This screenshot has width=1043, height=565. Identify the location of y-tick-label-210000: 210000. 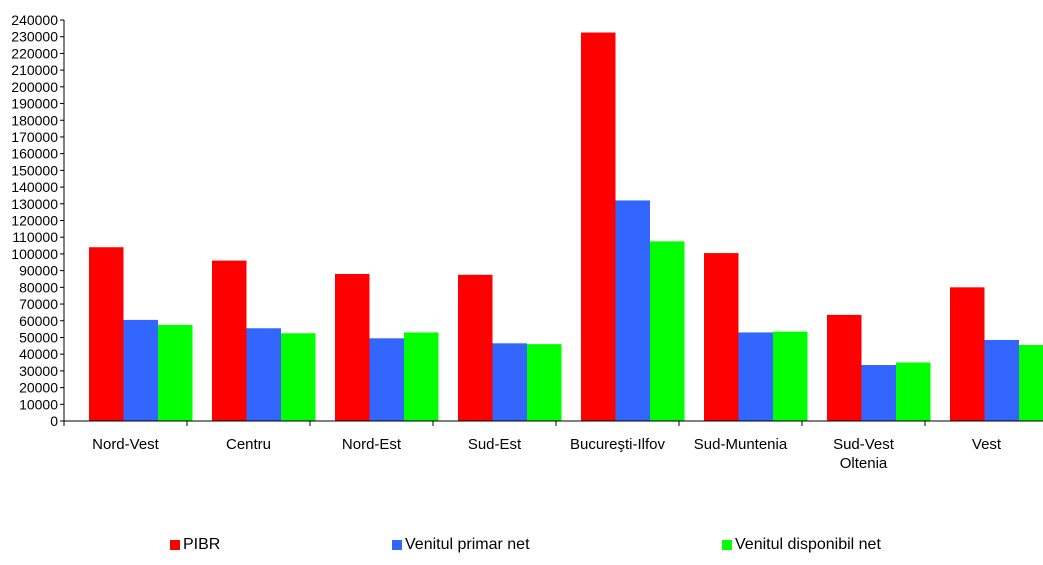
(34, 70).